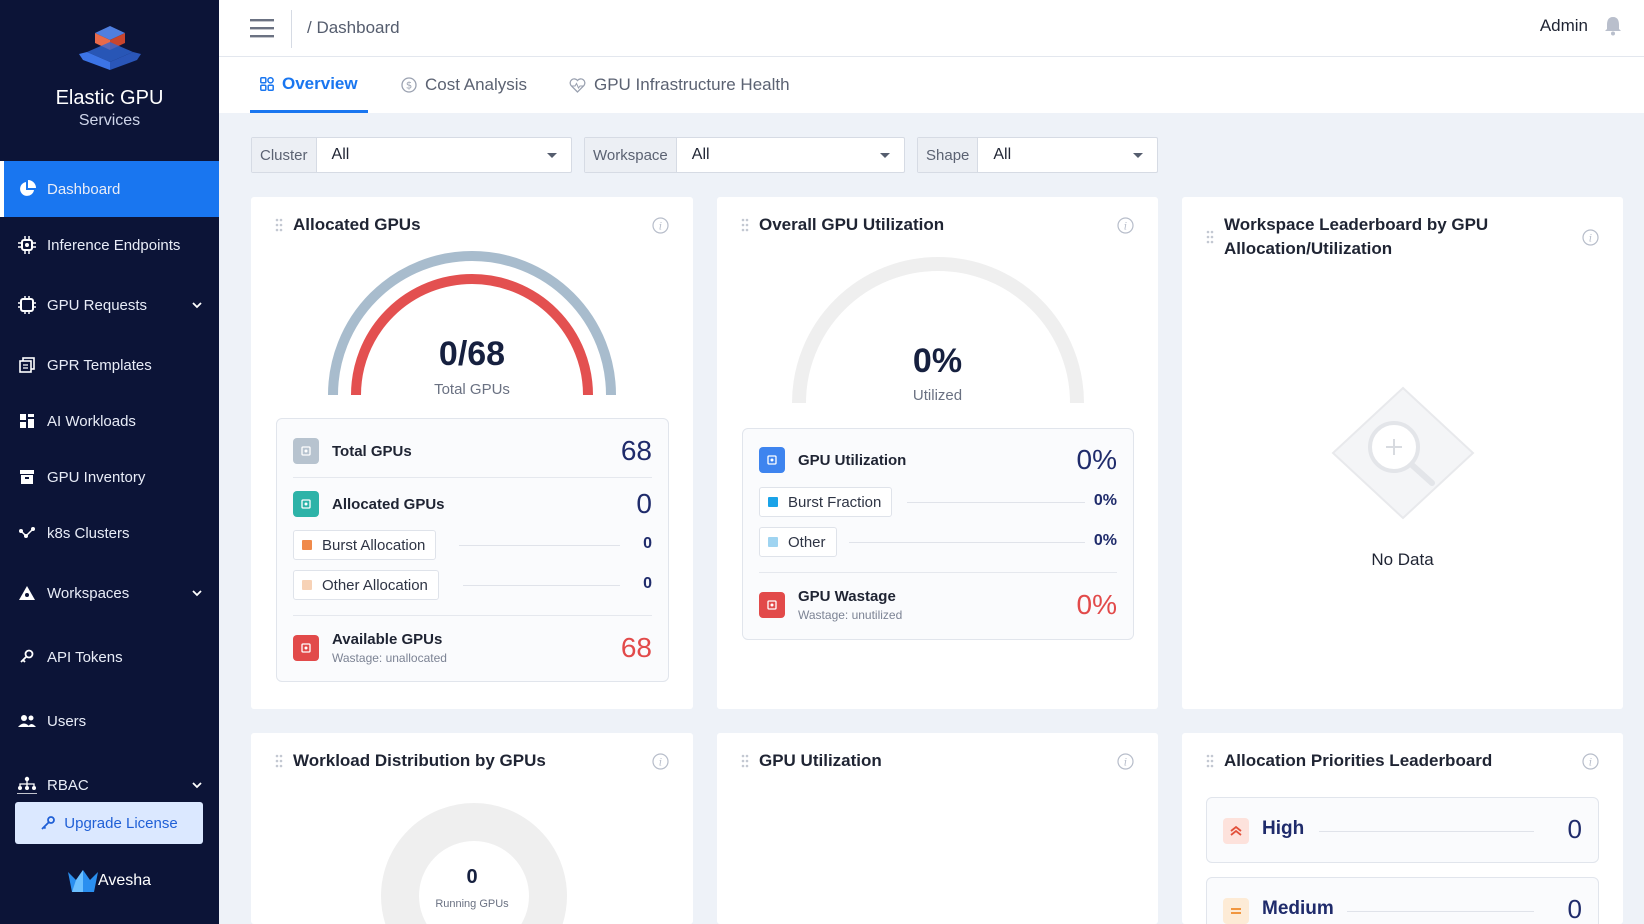  I want to click on gpu-chip-icon, so click(772, 460).